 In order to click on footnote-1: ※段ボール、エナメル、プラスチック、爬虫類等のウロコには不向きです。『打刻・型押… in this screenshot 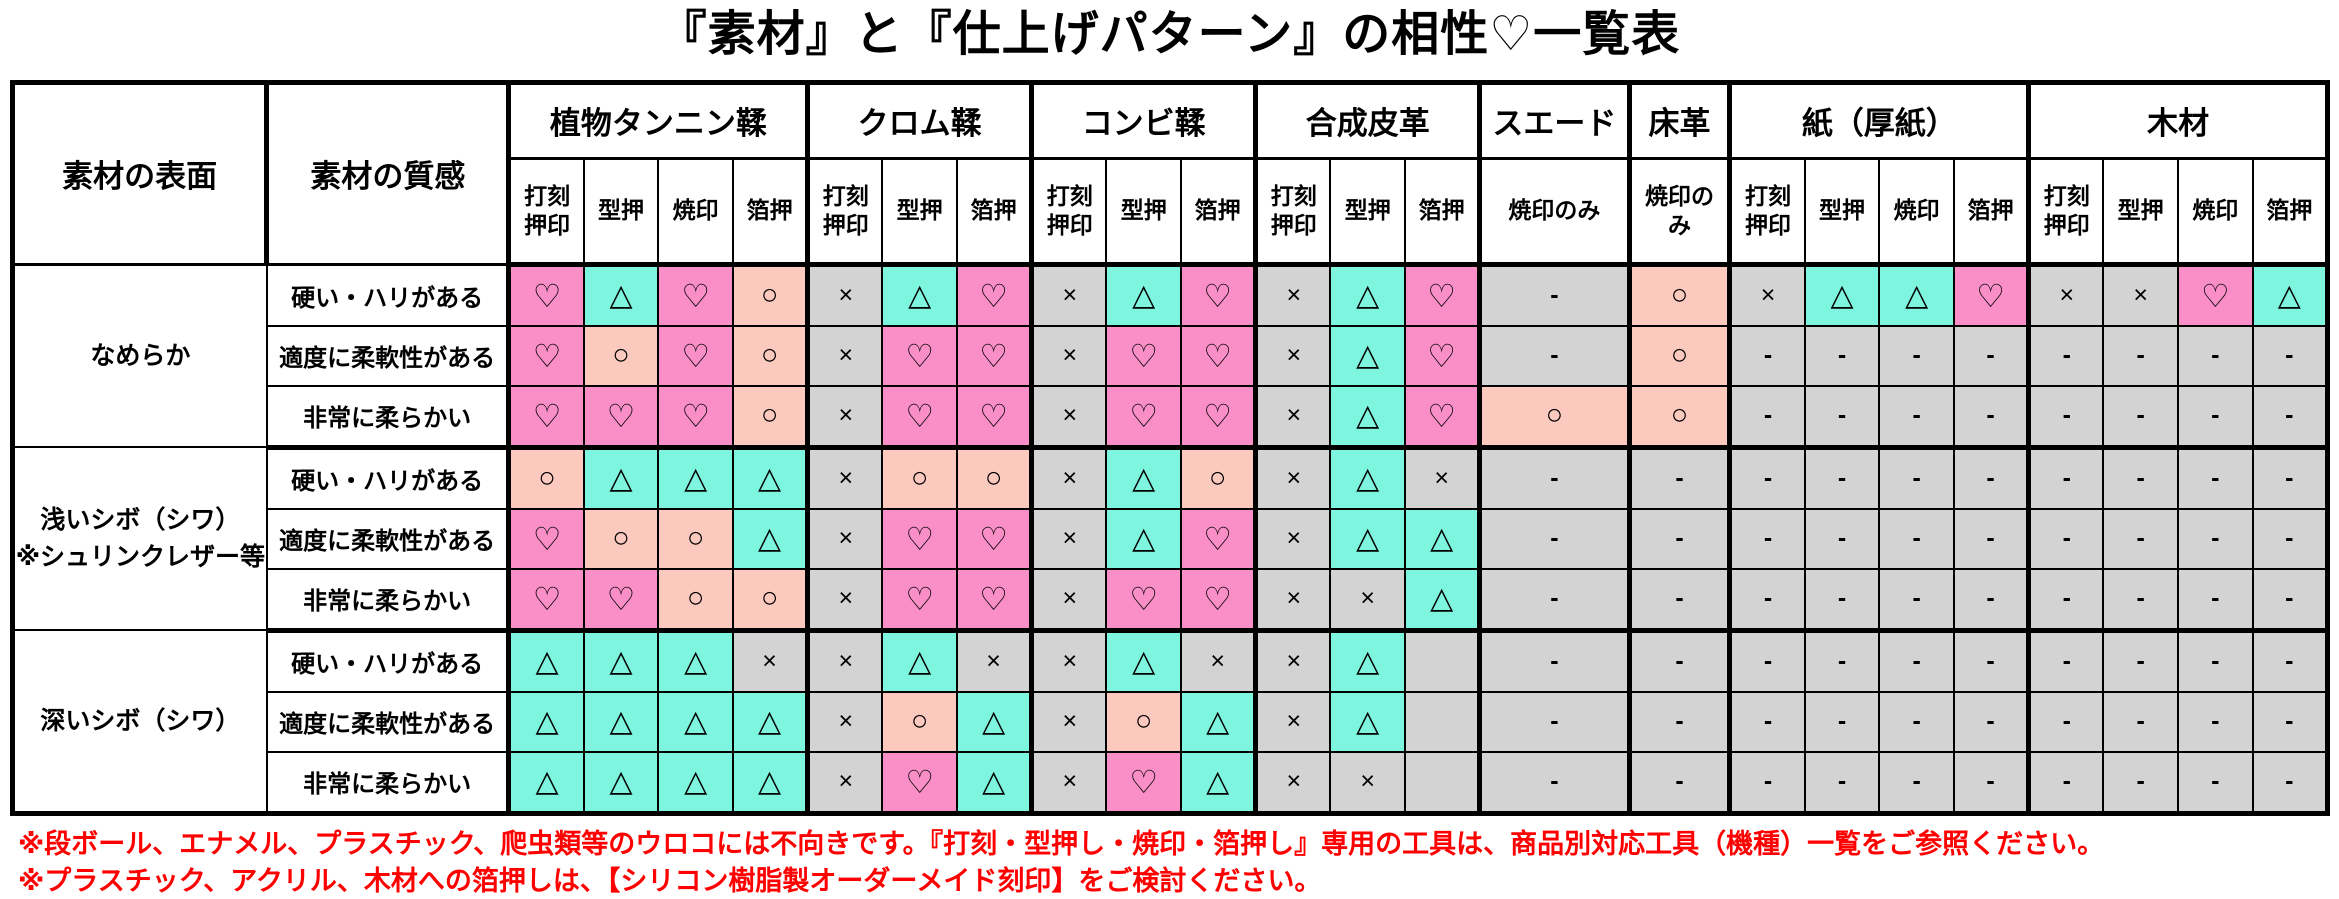, I will do `click(1061, 843)`.